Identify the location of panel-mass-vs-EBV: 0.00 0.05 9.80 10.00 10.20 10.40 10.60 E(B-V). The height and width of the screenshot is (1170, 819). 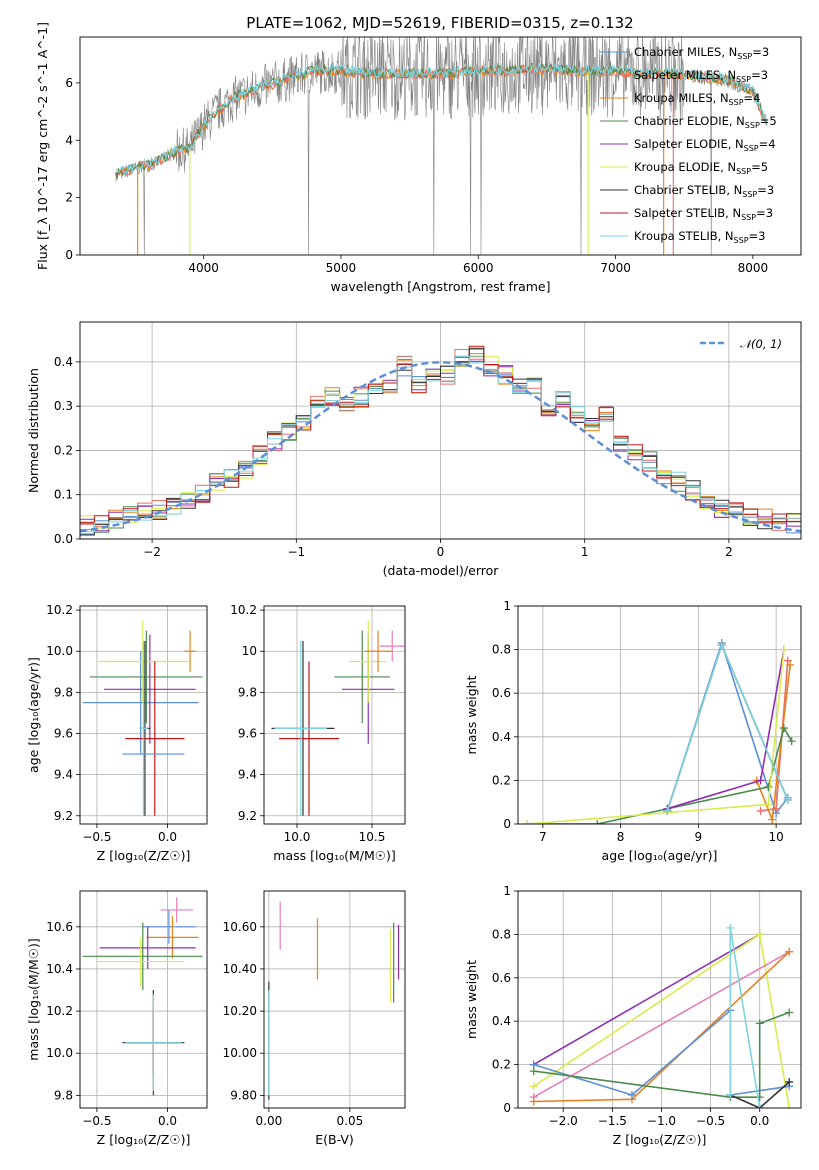
(314, 1018).